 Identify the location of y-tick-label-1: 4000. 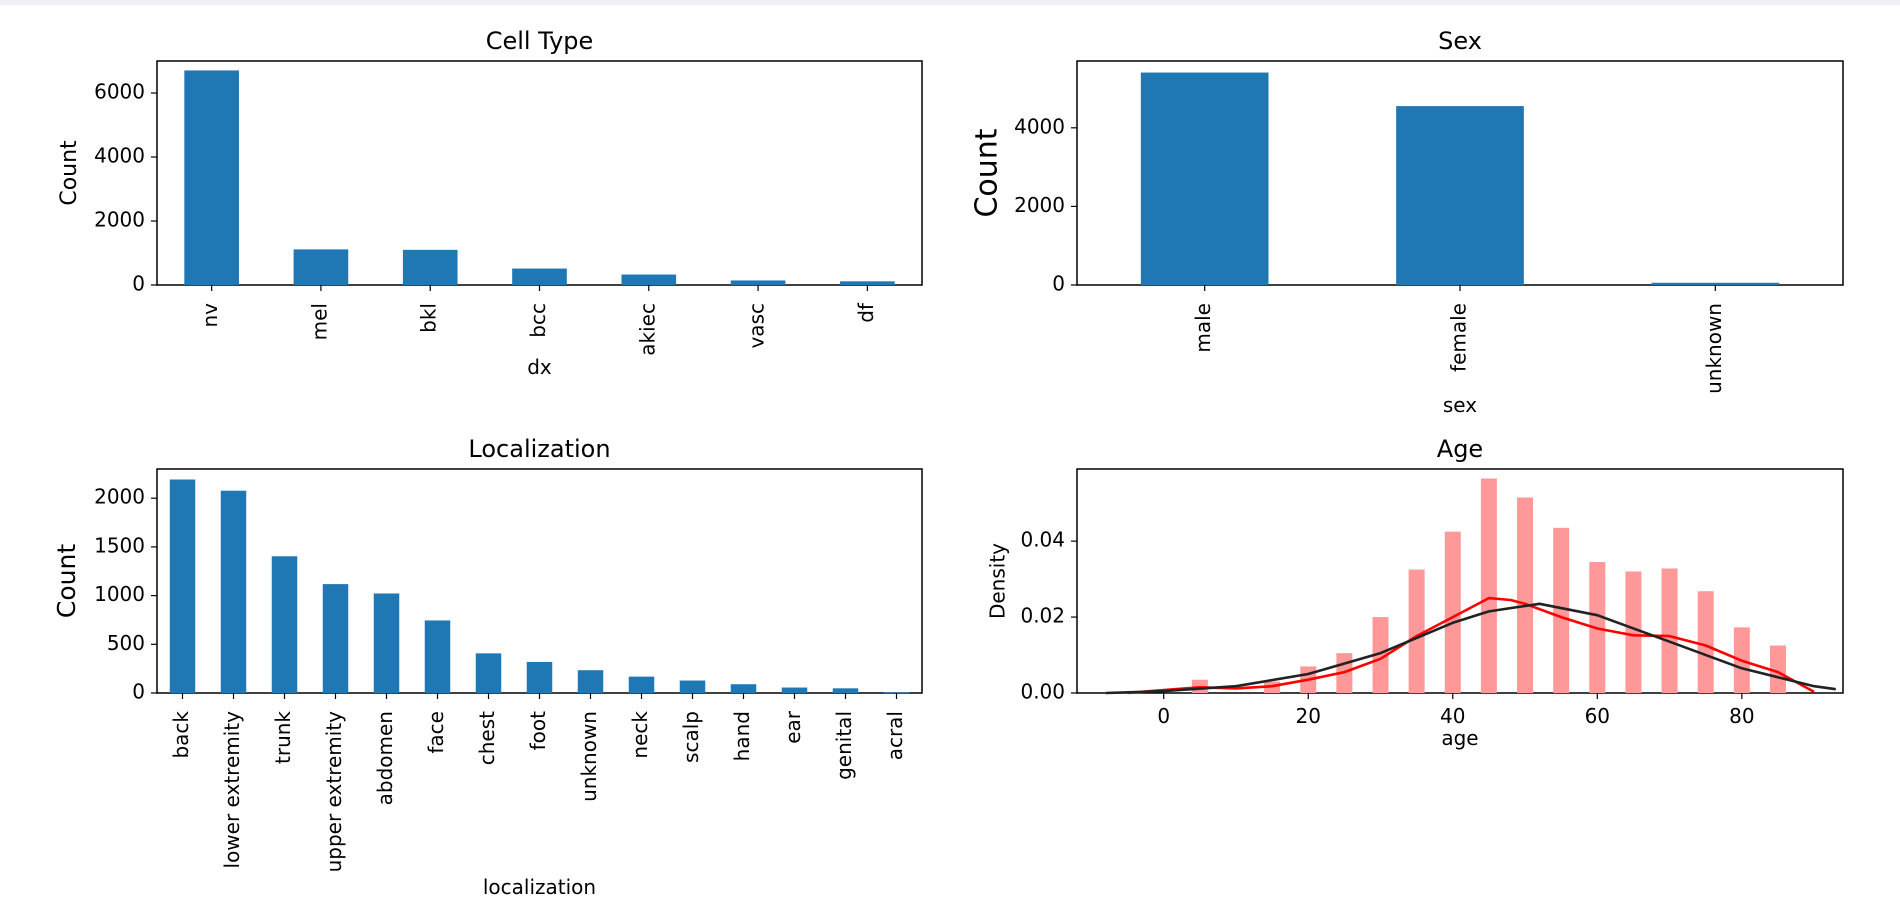
(1039, 126).